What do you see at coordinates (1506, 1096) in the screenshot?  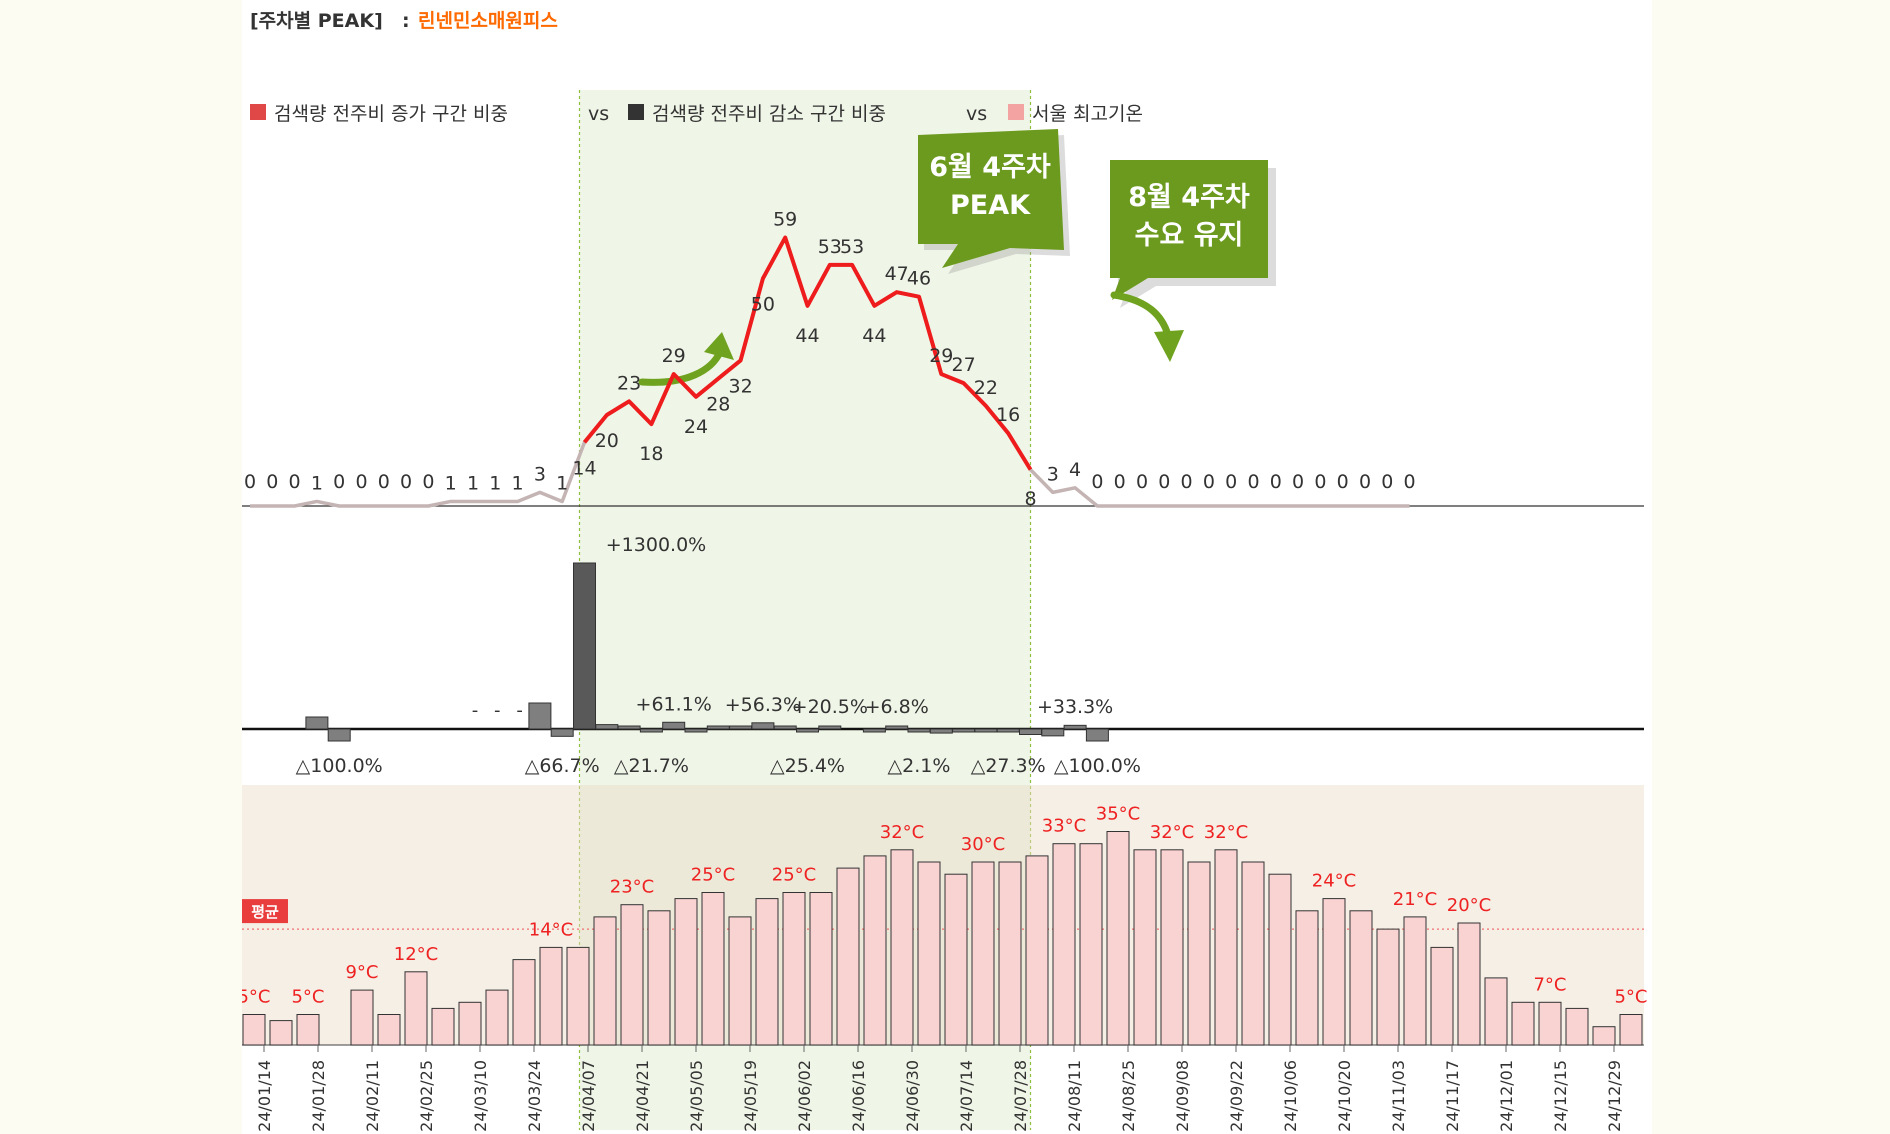 I see `x-tick-label: 24/12/01` at bounding box center [1506, 1096].